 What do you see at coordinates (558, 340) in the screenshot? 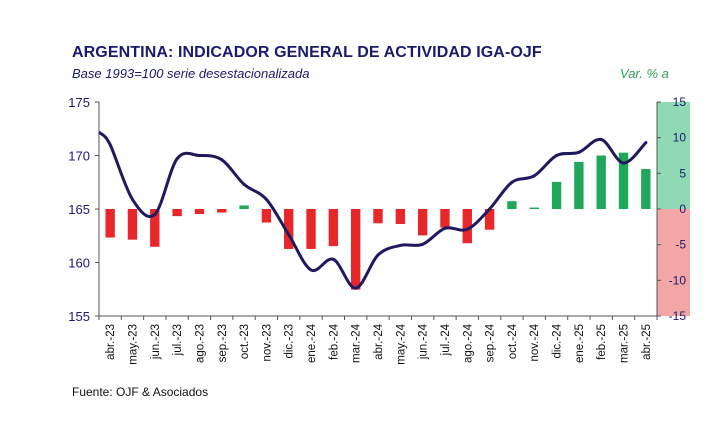
I see `x-tick-label-20: dic.-24` at bounding box center [558, 340].